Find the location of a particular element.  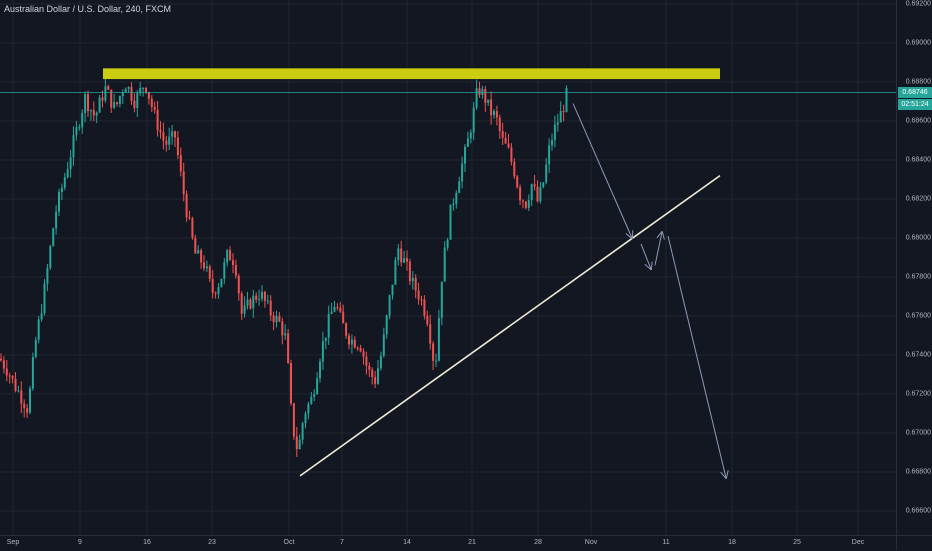

price-axis-label: 0.66600 is located at coordinates (918, 511).